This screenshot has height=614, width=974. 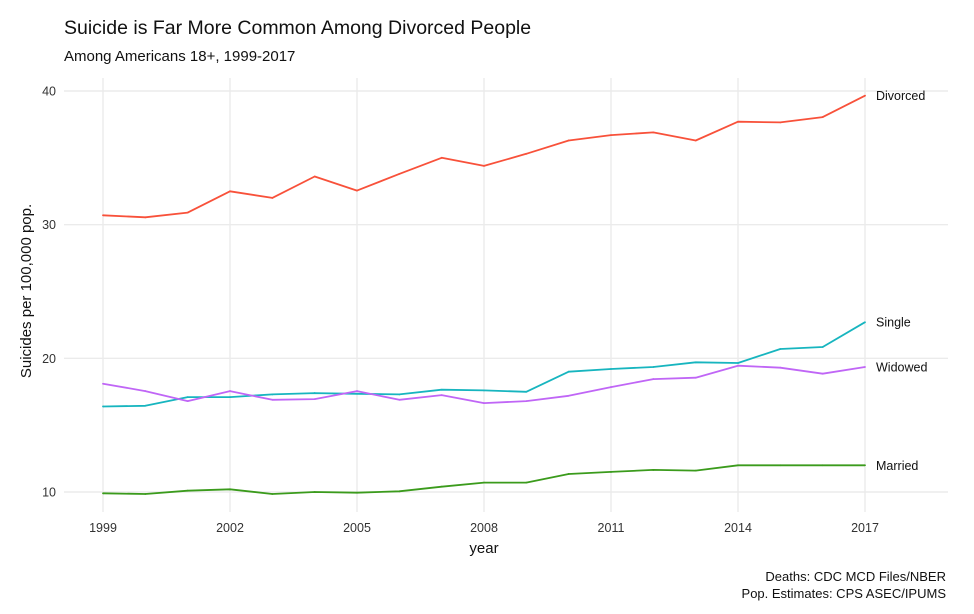 What do you see at coordinates (49, 359) in the screenshot?
I see `y-tick-label: 20` at bounding box center [49, 359].